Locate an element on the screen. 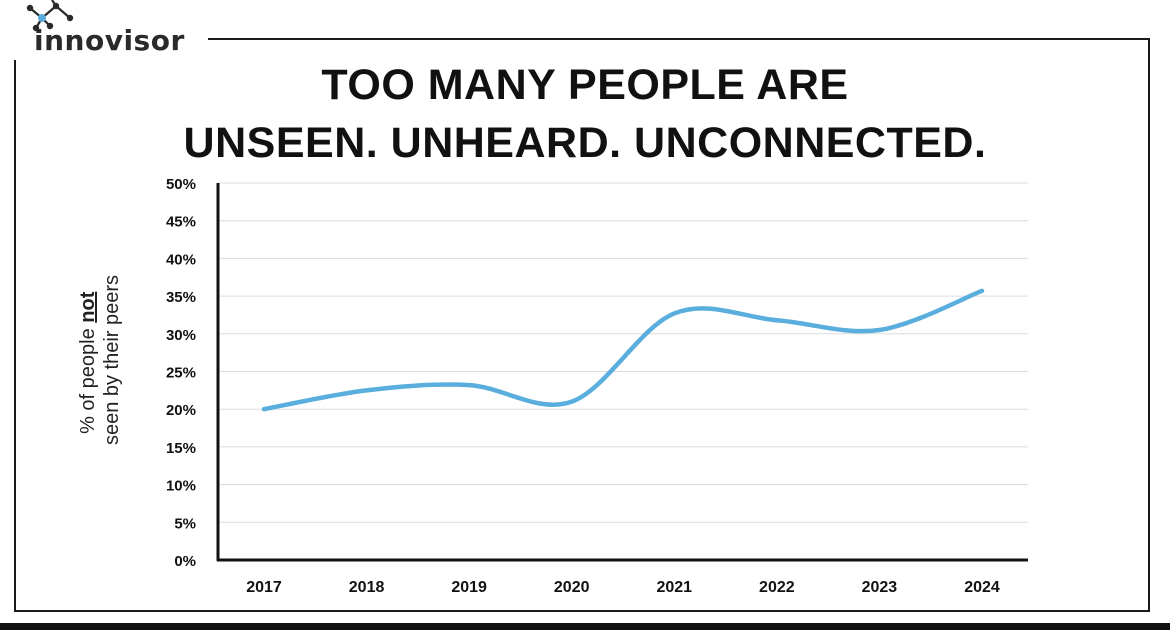 The height and width of the screenshot is (630, 1170). logo: innovisor is located at coordinates (108, 30).